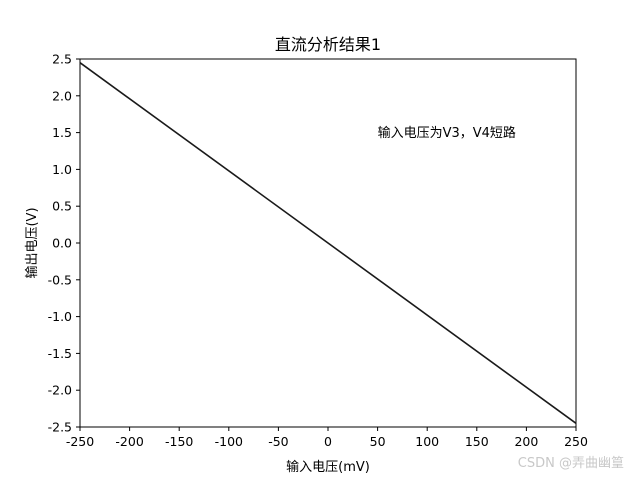 The width and height of the screenshot is (640, 480). What do you see at coordinates (62, 132) in the screenshot?
I see `y-tick-label: 1.5` at bounding box center [62, 132].